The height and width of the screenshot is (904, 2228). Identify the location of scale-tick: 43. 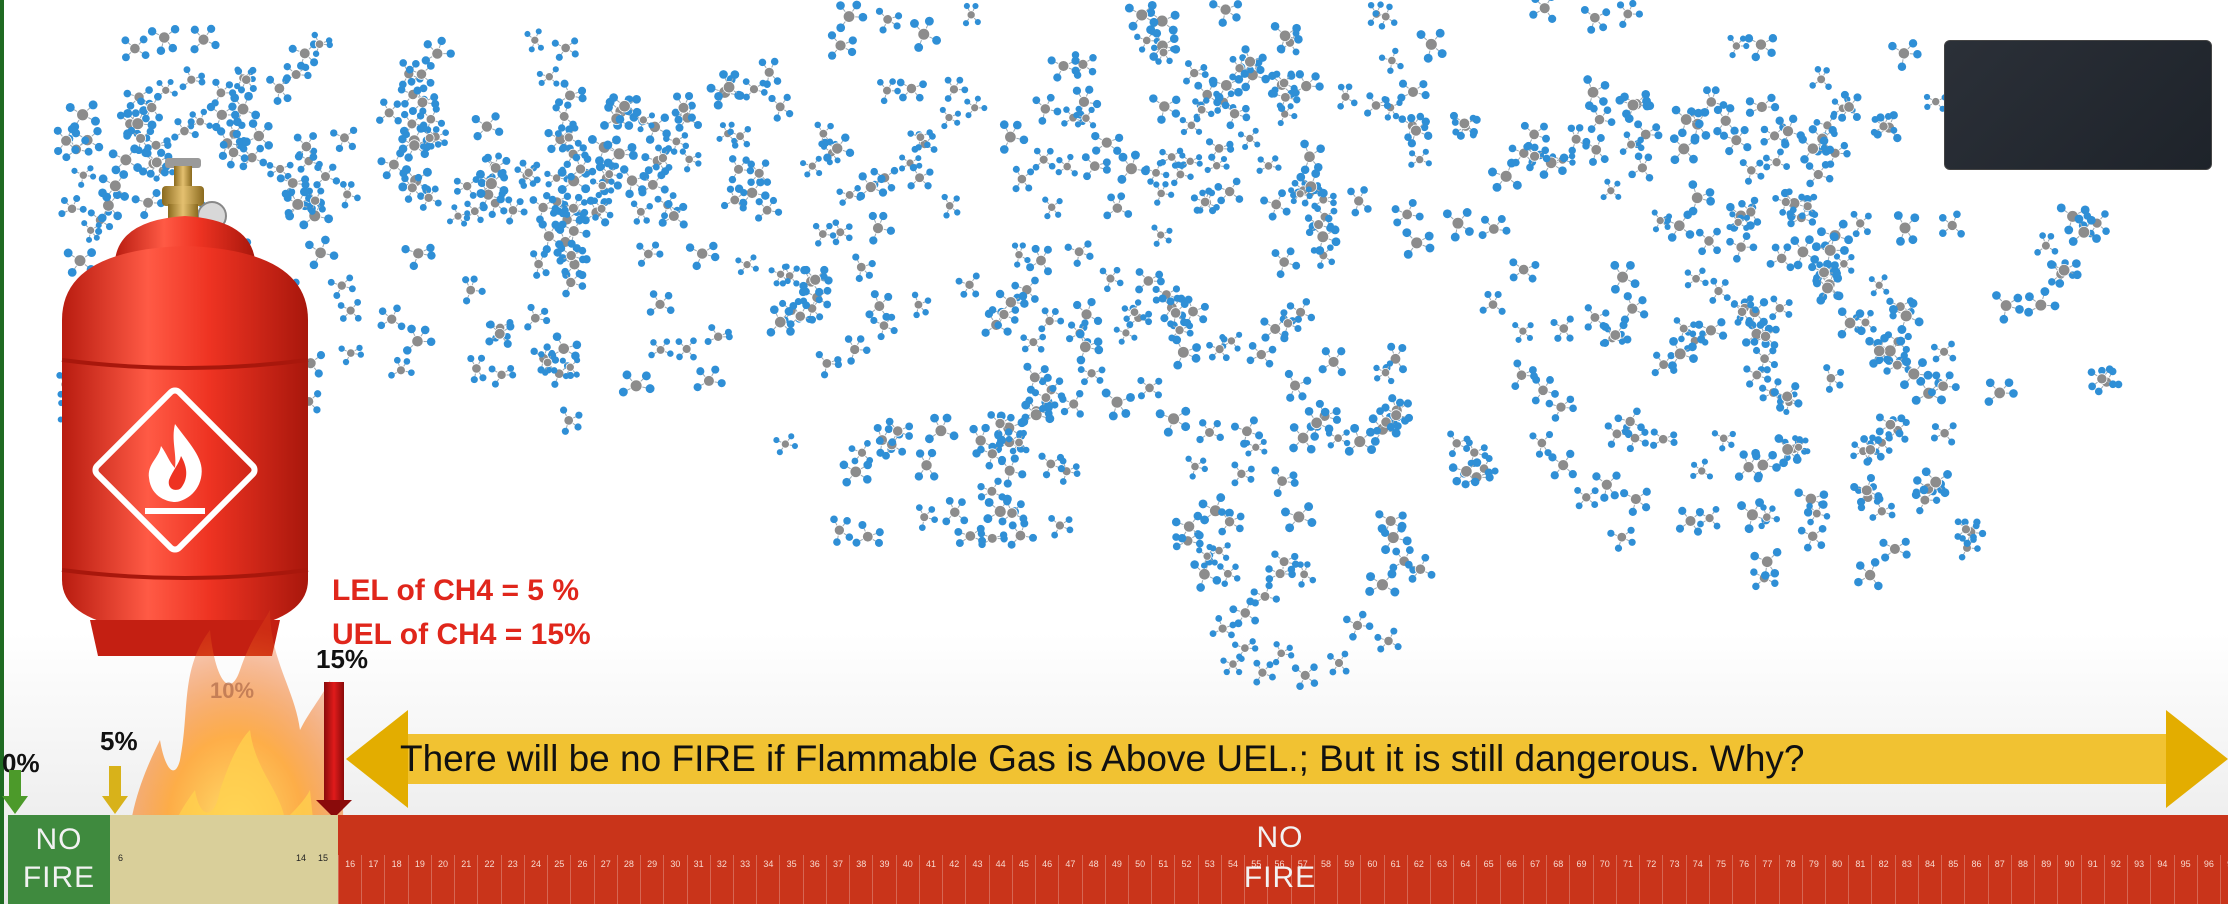
(976, 879).